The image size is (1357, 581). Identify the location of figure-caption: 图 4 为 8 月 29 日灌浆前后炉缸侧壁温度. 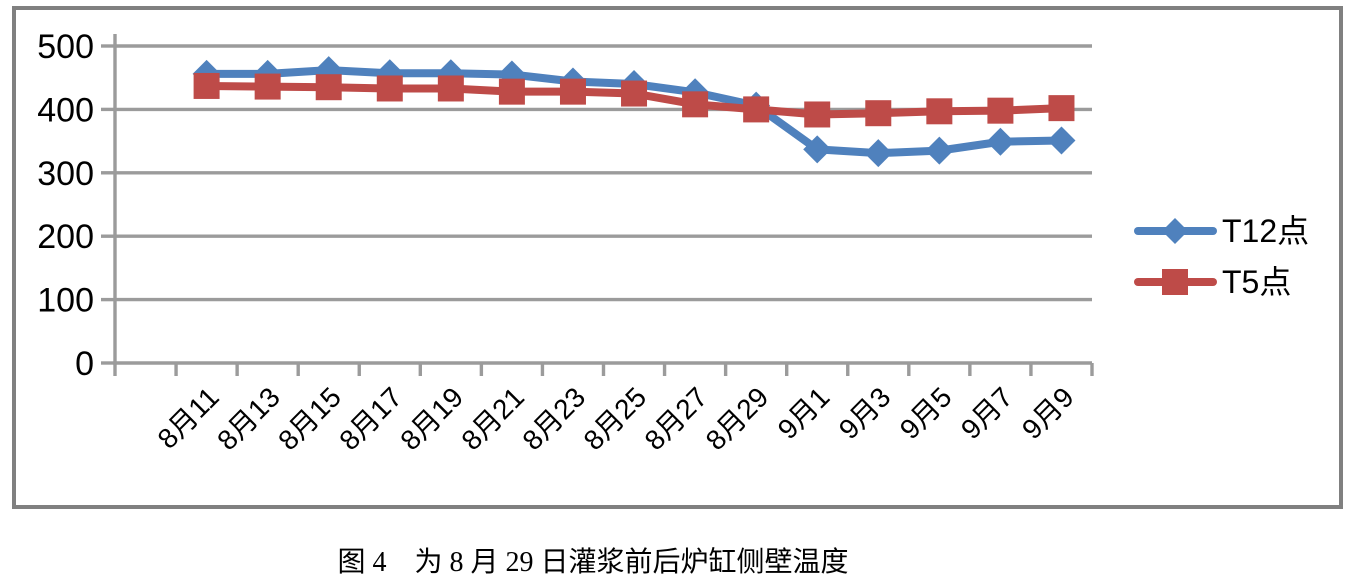
(593, 562).